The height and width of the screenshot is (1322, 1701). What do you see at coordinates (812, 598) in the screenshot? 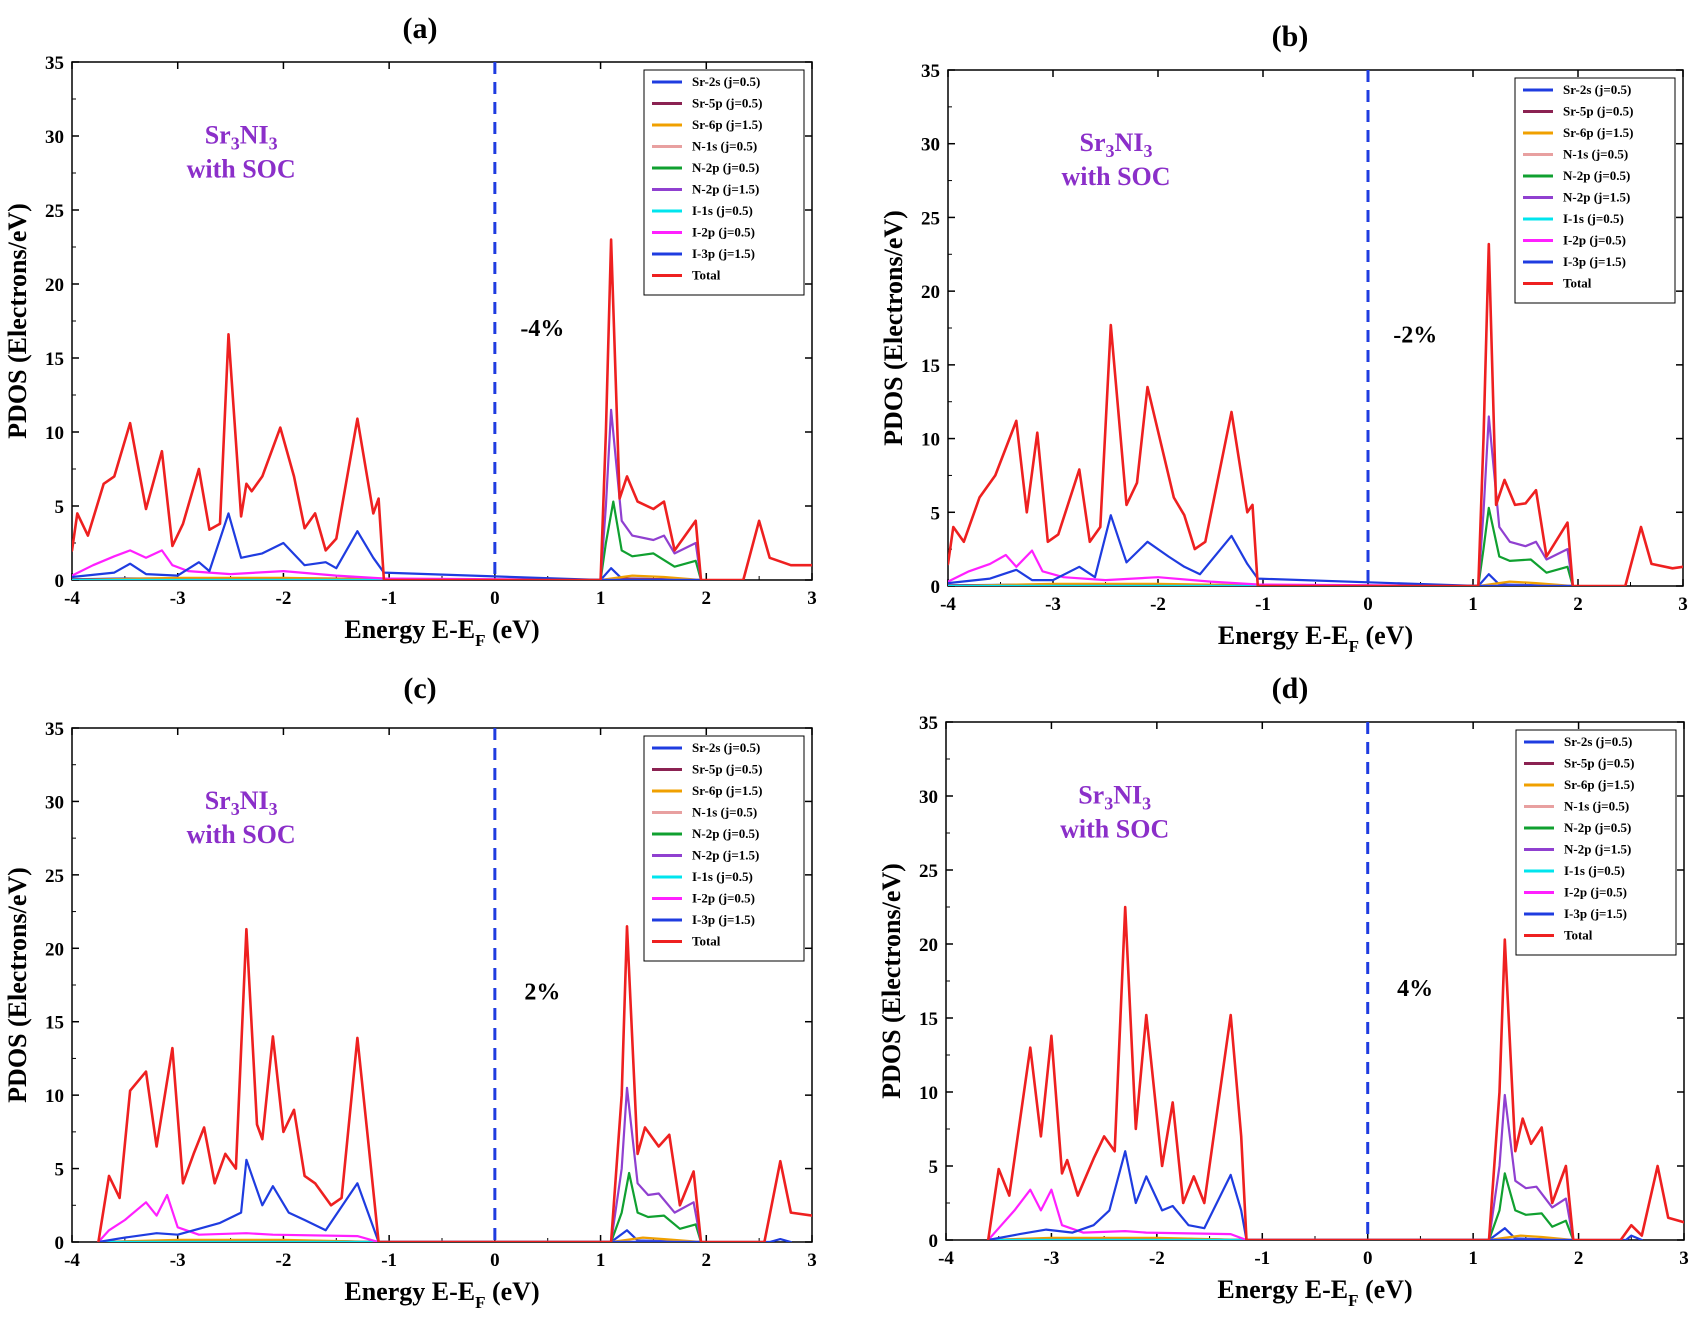
I see `x-tick-label: 3` at bounding box center [812, 598].